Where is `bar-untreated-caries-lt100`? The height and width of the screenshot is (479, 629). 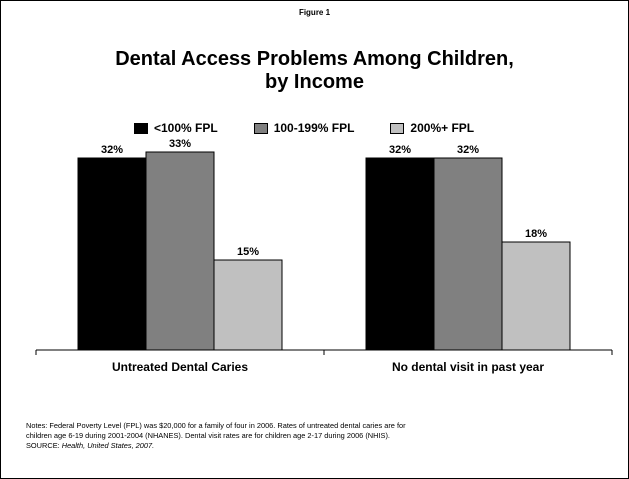 bar-untreated-caries-lt100 is located at coordinates (112, 254).